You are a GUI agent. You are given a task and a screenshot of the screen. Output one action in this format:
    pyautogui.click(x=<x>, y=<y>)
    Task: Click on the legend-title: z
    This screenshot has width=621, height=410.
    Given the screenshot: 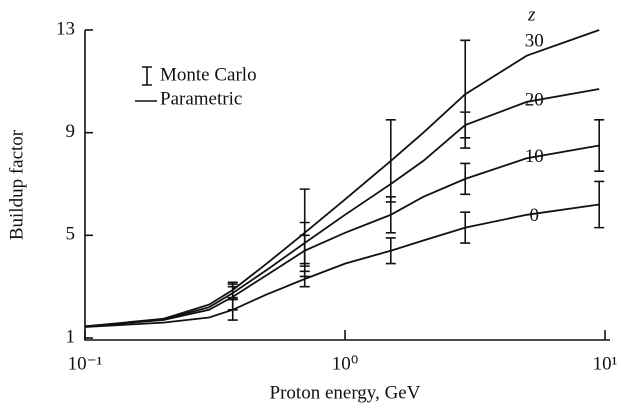 What is the action you would take?
    pyautogui.click(x=531, y=14)
    